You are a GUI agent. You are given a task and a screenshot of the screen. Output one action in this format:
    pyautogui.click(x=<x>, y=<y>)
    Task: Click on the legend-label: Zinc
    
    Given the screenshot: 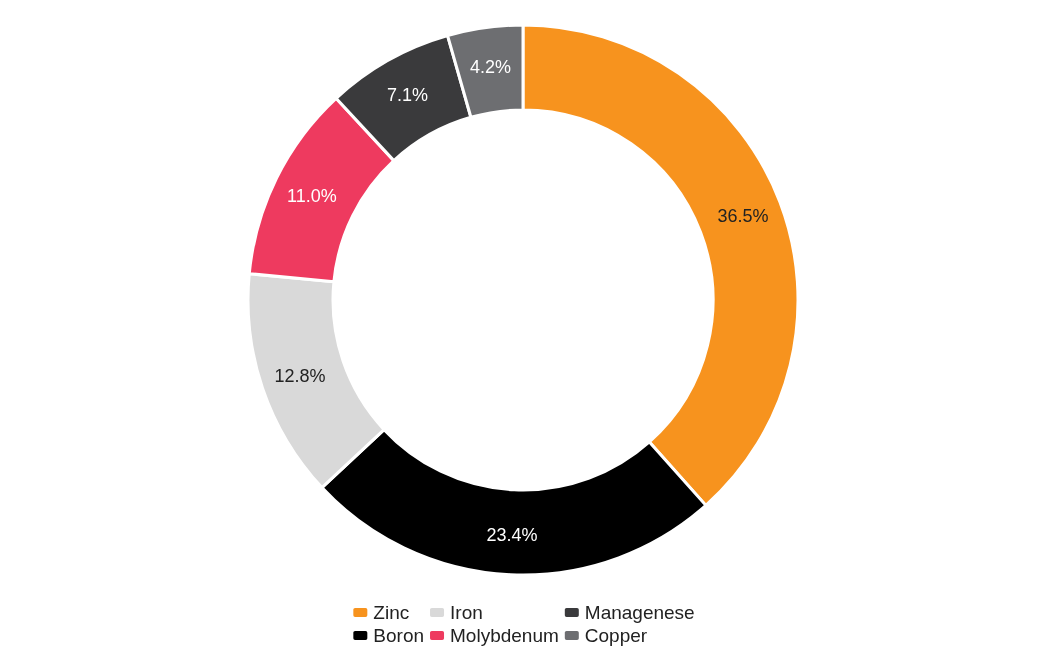 What is the action you would take?
    pyautogui.click(x=391, y=612)
    